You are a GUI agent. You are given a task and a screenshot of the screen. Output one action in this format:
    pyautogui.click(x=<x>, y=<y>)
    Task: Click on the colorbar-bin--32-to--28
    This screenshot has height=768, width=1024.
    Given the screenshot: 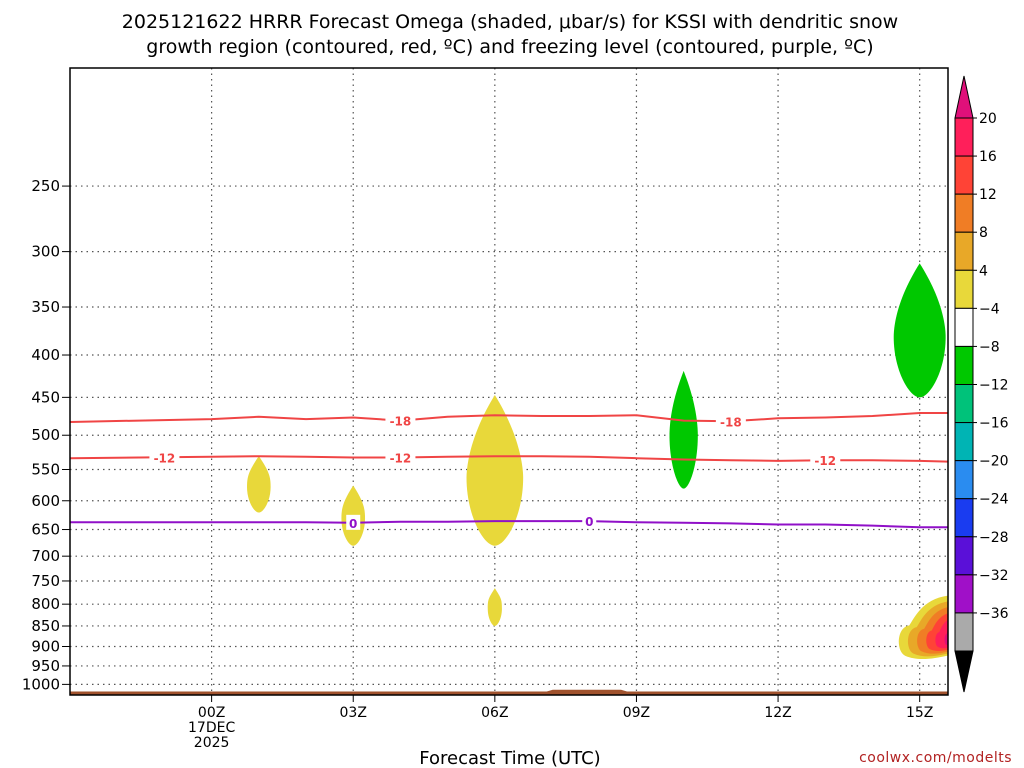 What is the action you would take?
    pyautogui.click(x=964, y=594)
    